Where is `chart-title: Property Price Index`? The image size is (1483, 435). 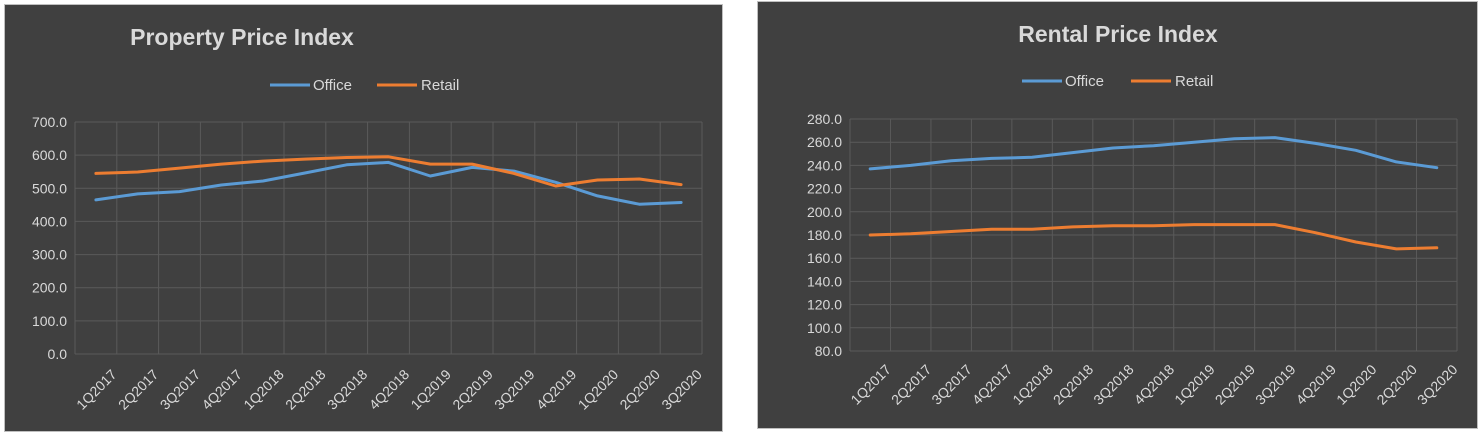 chart-title: Property Price Index is located at coordinates (242, 37).